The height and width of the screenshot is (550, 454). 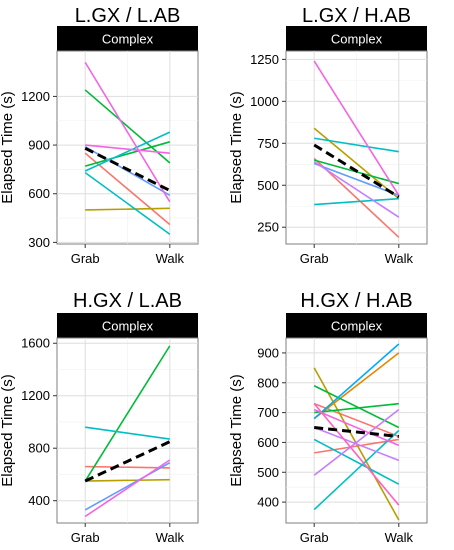 I want to click on y-tick-label: 750, so click(x=268, y=143).